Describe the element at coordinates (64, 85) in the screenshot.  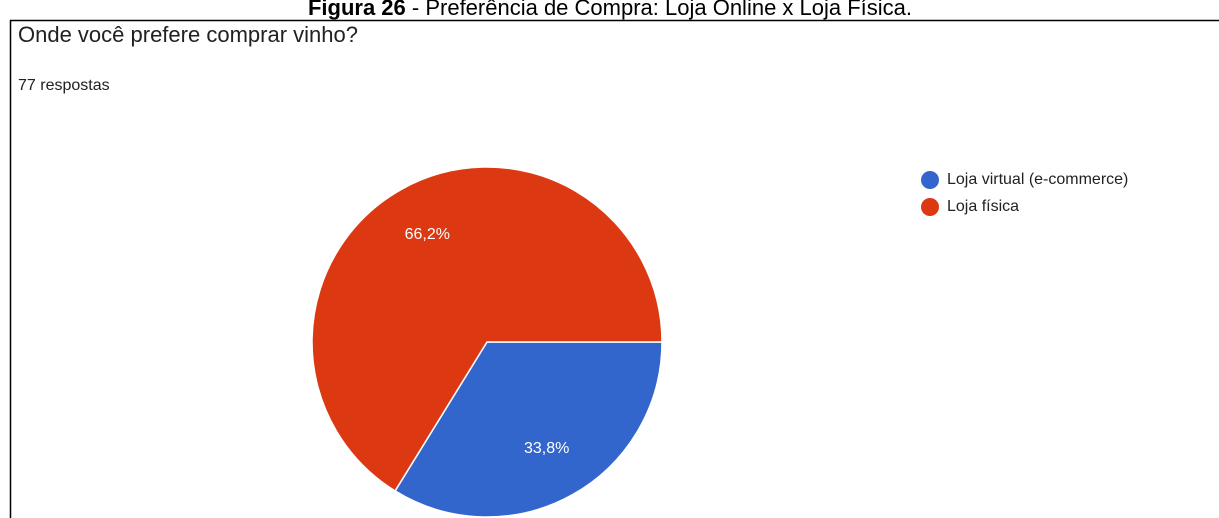
I see `chart-subtitle: 77 respostas` at that location.